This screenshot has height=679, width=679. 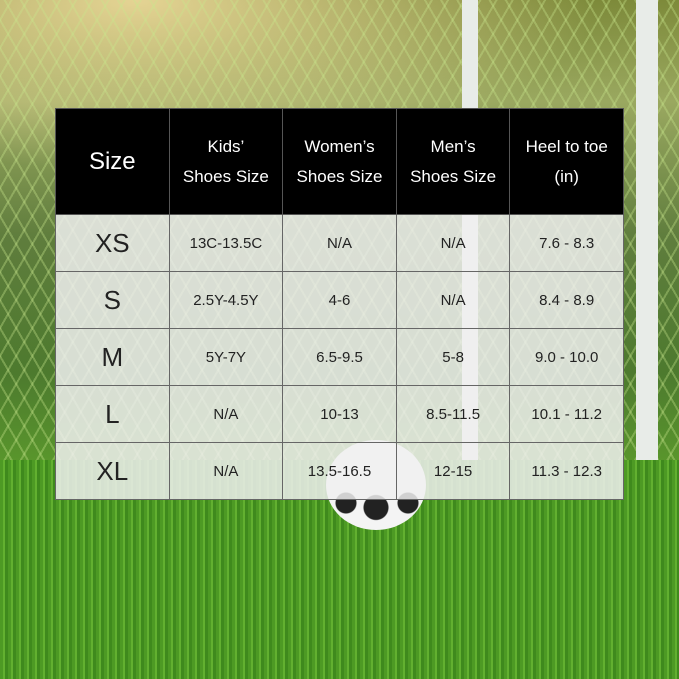 I want to click on table-cell: M, so click(x=112, y=357).